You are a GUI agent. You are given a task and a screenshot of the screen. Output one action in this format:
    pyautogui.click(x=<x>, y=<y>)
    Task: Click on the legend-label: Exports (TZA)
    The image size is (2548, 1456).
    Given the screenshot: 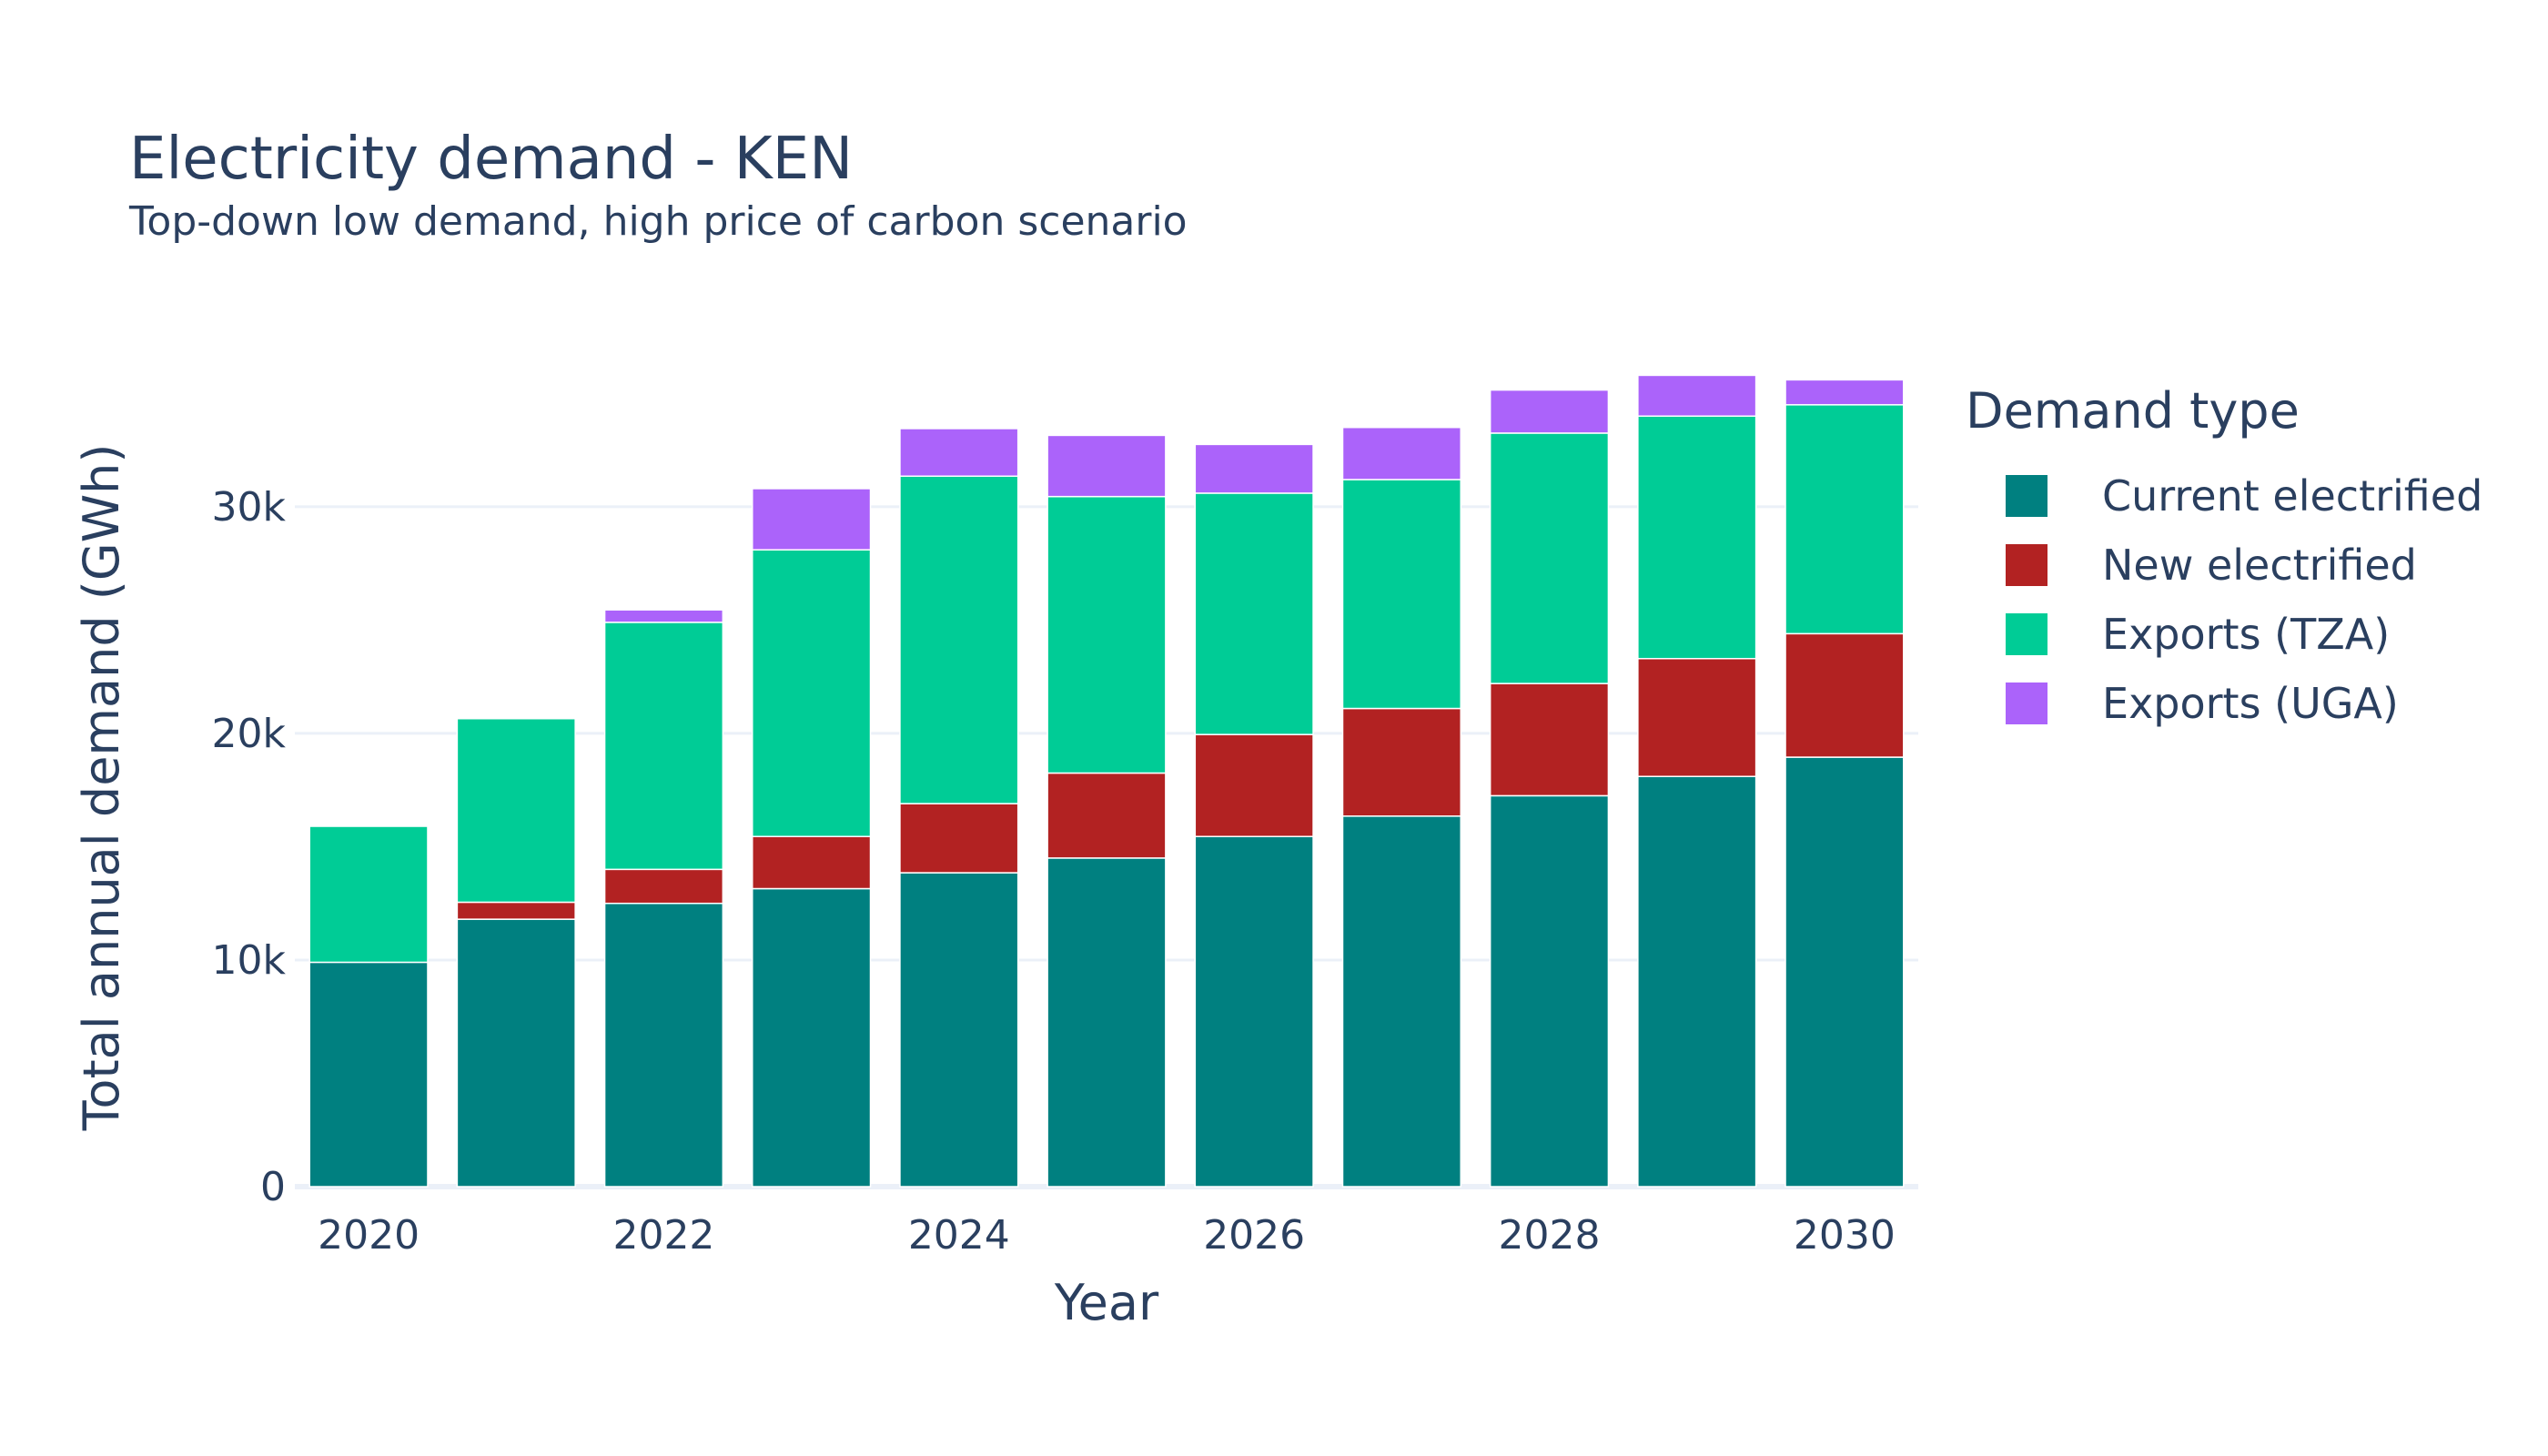 What is the action you would take?
    pyautogui.click(x=2246, y=635)
    